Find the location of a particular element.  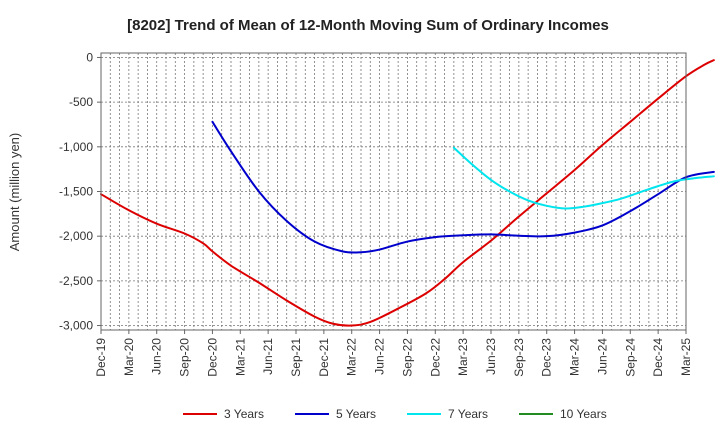

x-tick-label: Mar-23 is located at coordinates (463, 357).